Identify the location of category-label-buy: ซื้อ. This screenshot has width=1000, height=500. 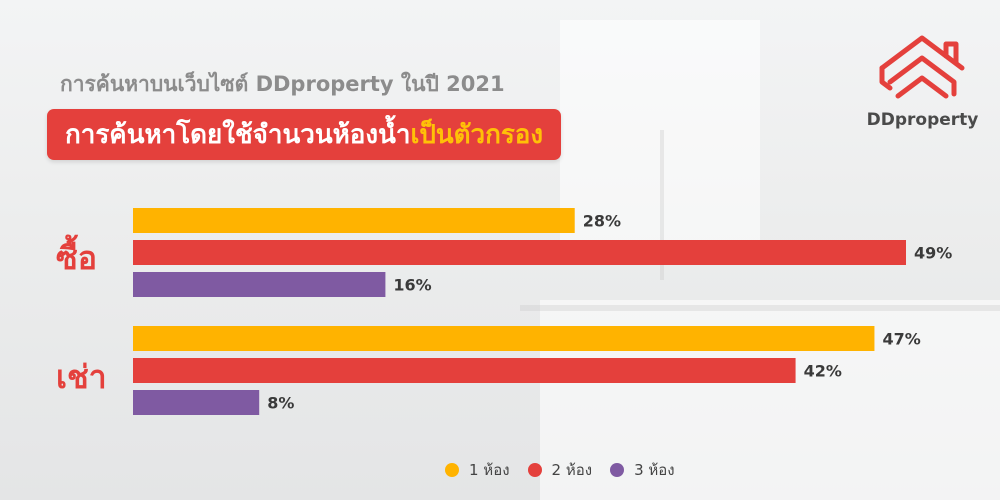
(76, 258).